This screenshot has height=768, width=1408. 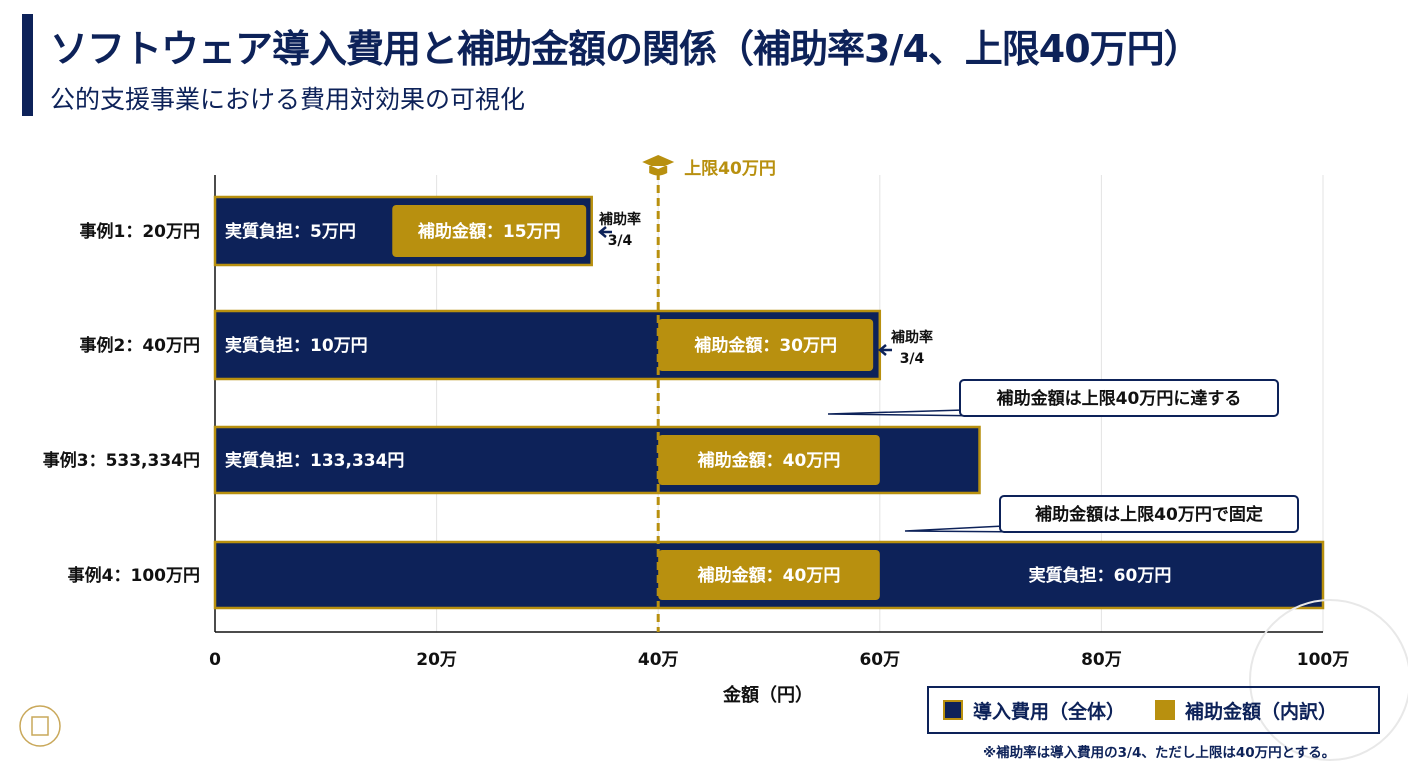 I want to click on page-subtitle: 公的支援事業における費用対効果の可視化, so click(x=288, y=99).